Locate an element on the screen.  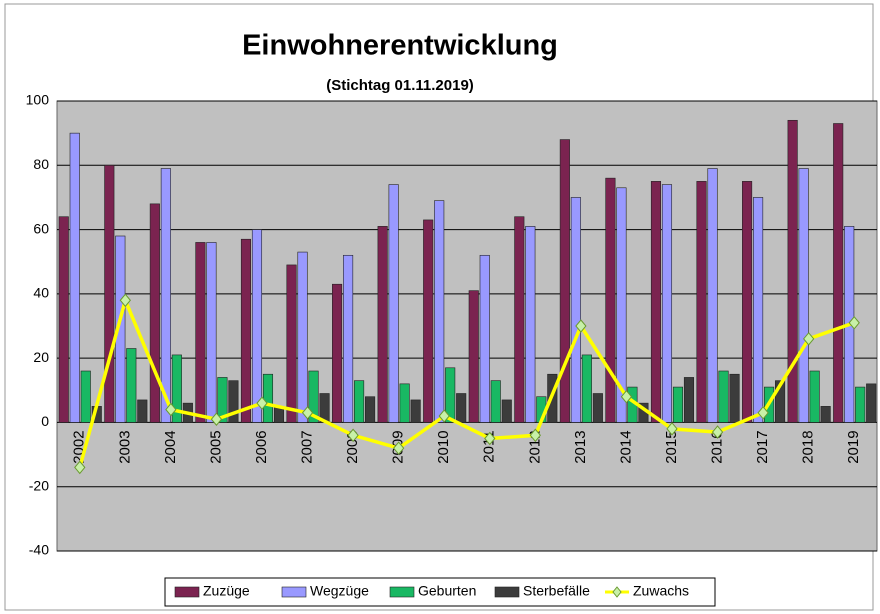
x-tick-label: 2012 is located at coordinates (534, 446).